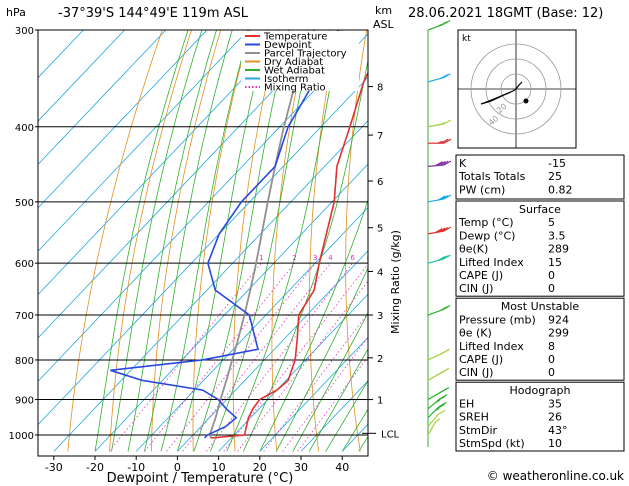 This screenshot has height=486, width=629. What do you see at coordinates (380, 88) in the screenshot?
I see `km-tick-label: 8` at bounding box center [380, 88].